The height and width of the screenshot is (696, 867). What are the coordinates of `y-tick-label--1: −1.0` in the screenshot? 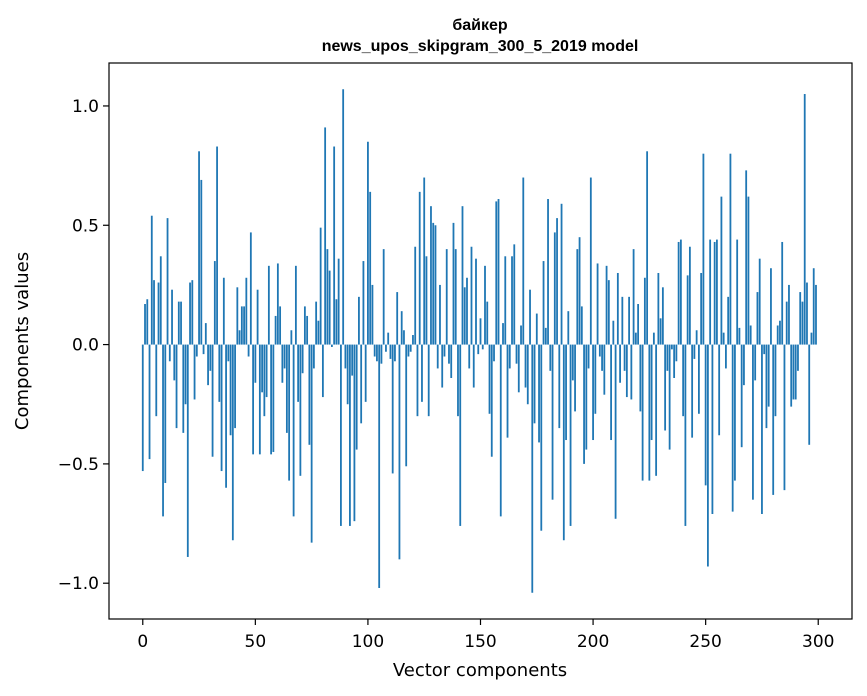 It's located at (78, 584).